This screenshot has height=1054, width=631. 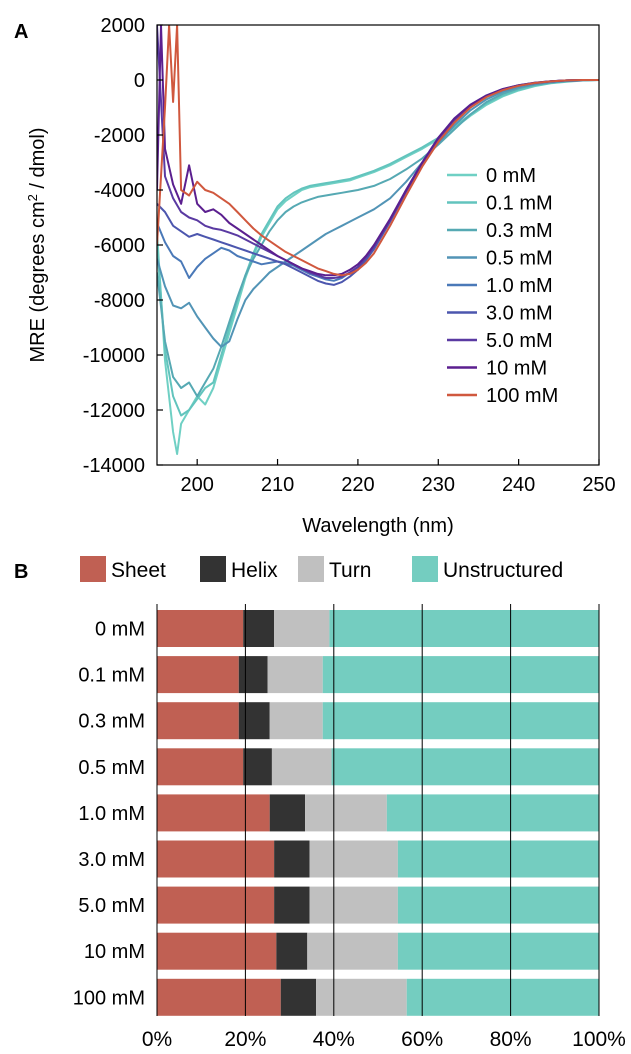 I want to click on panel-b-legend: Sheet Helix Turn Unstructured, so click(x=321, y=569).